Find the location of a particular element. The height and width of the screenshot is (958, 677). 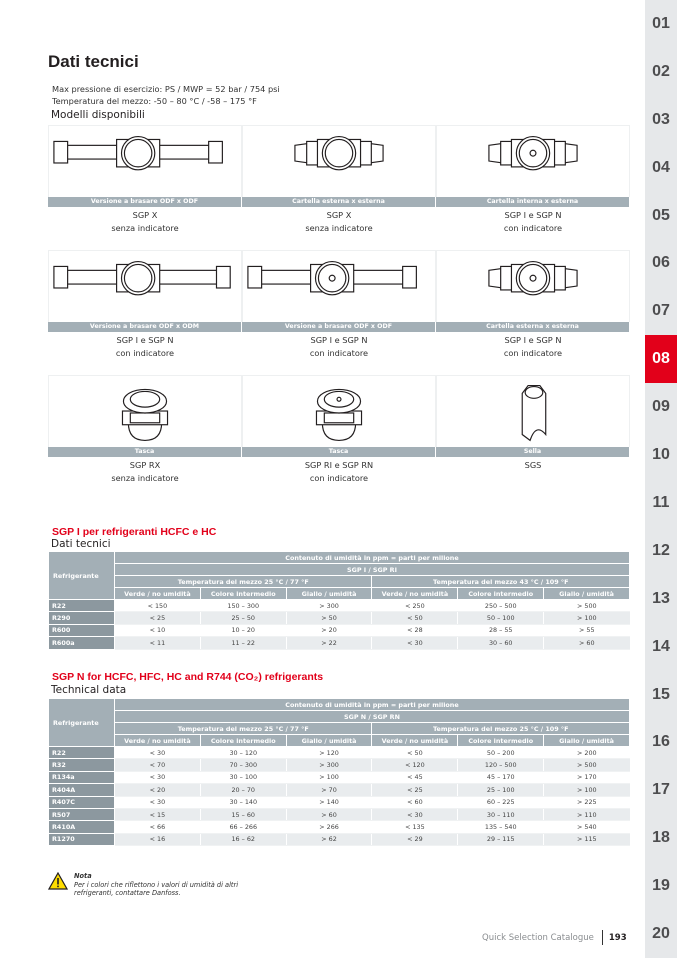

refrigerant-cell: R600a is located at coordinates (81, 643).